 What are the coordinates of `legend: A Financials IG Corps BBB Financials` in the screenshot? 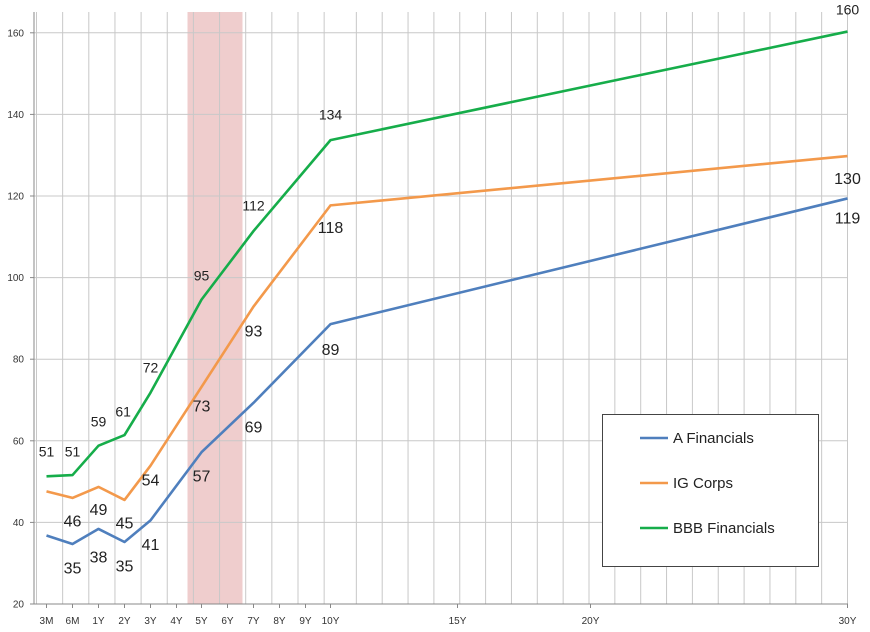 It's located at (710, 490).